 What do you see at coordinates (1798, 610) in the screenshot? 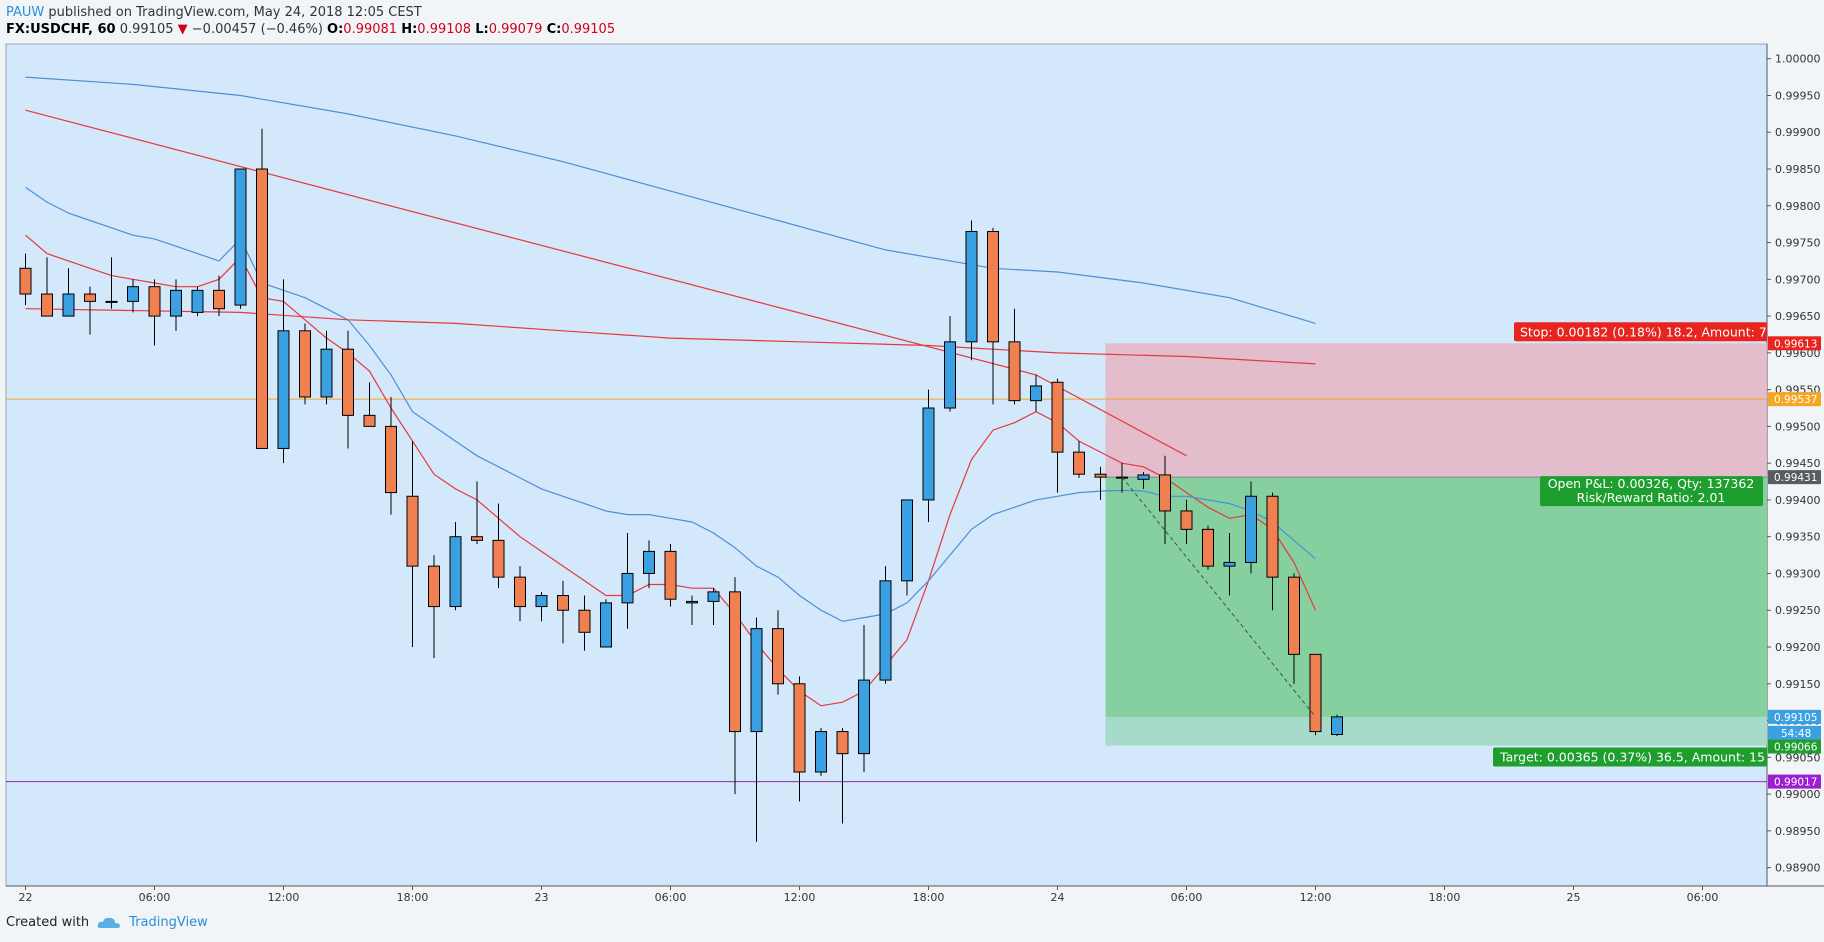
I see `y-tick-label: 0.99250` at bounding box center [1798, 610].